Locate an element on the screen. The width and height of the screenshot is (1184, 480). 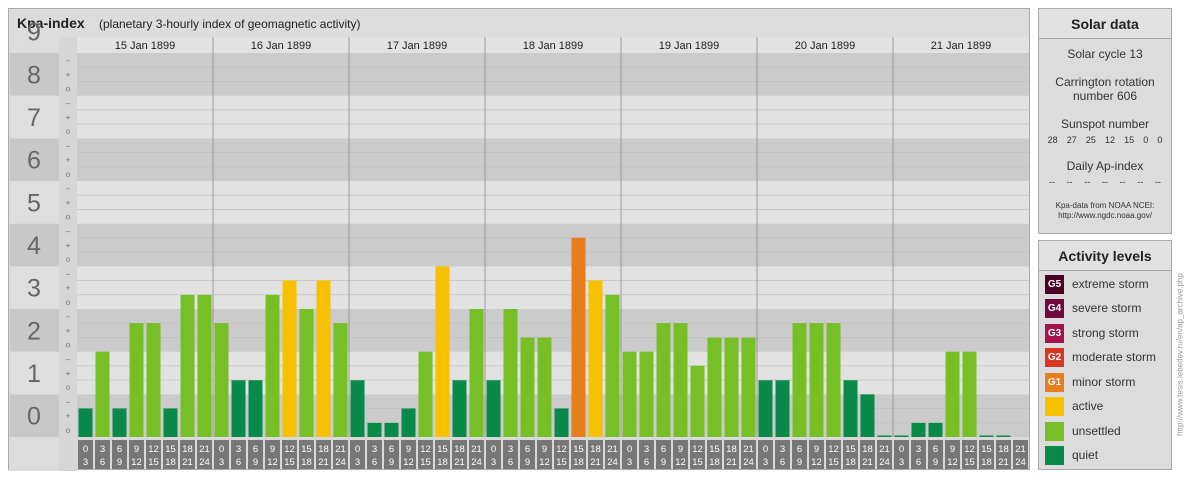
minor-tick-strip is located at coordinates (68, 254).